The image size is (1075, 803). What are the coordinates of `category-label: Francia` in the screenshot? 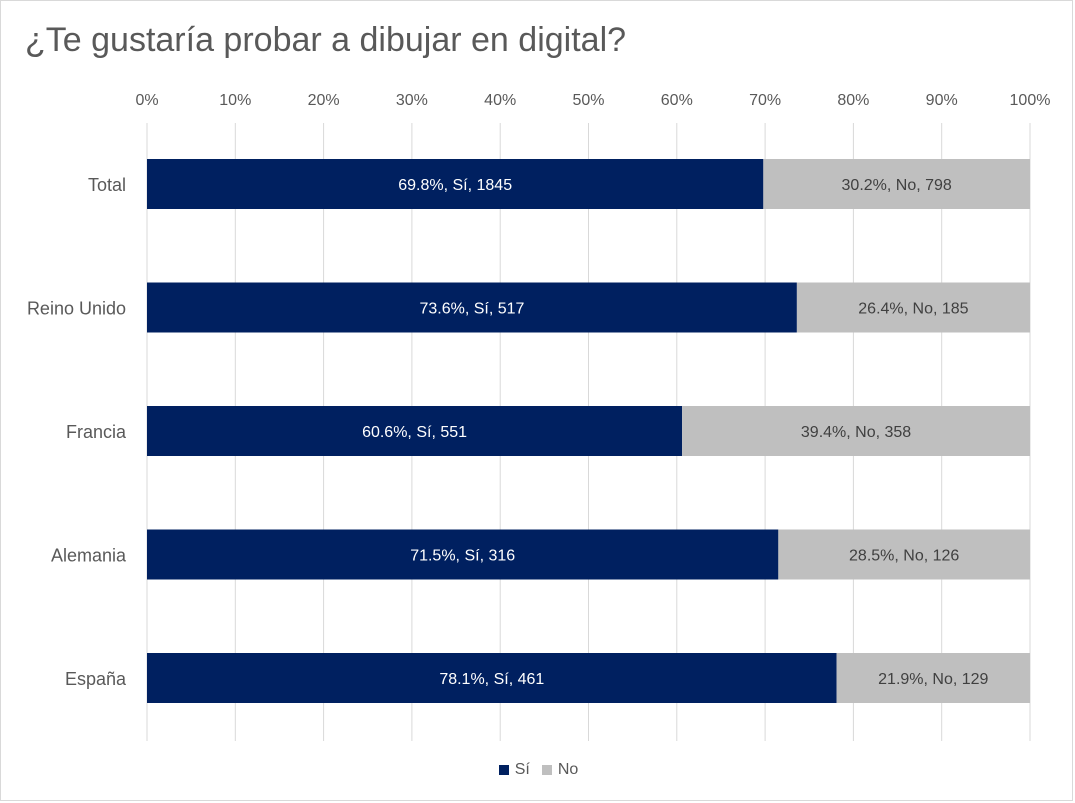 It's located at (96, 432).